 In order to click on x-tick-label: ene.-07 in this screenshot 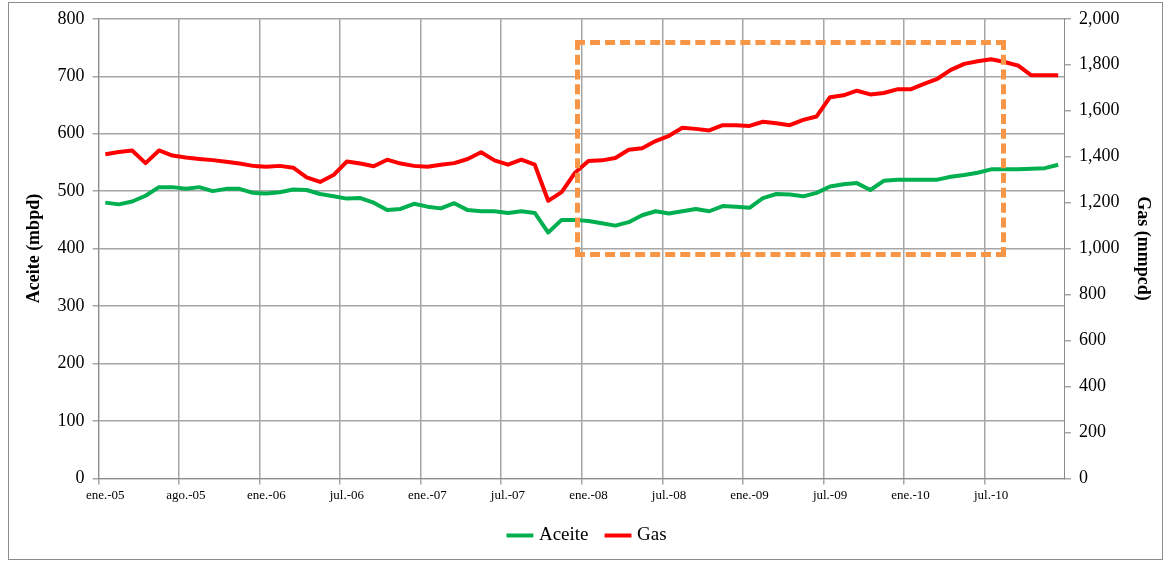, I will do `click(428, 494)`.